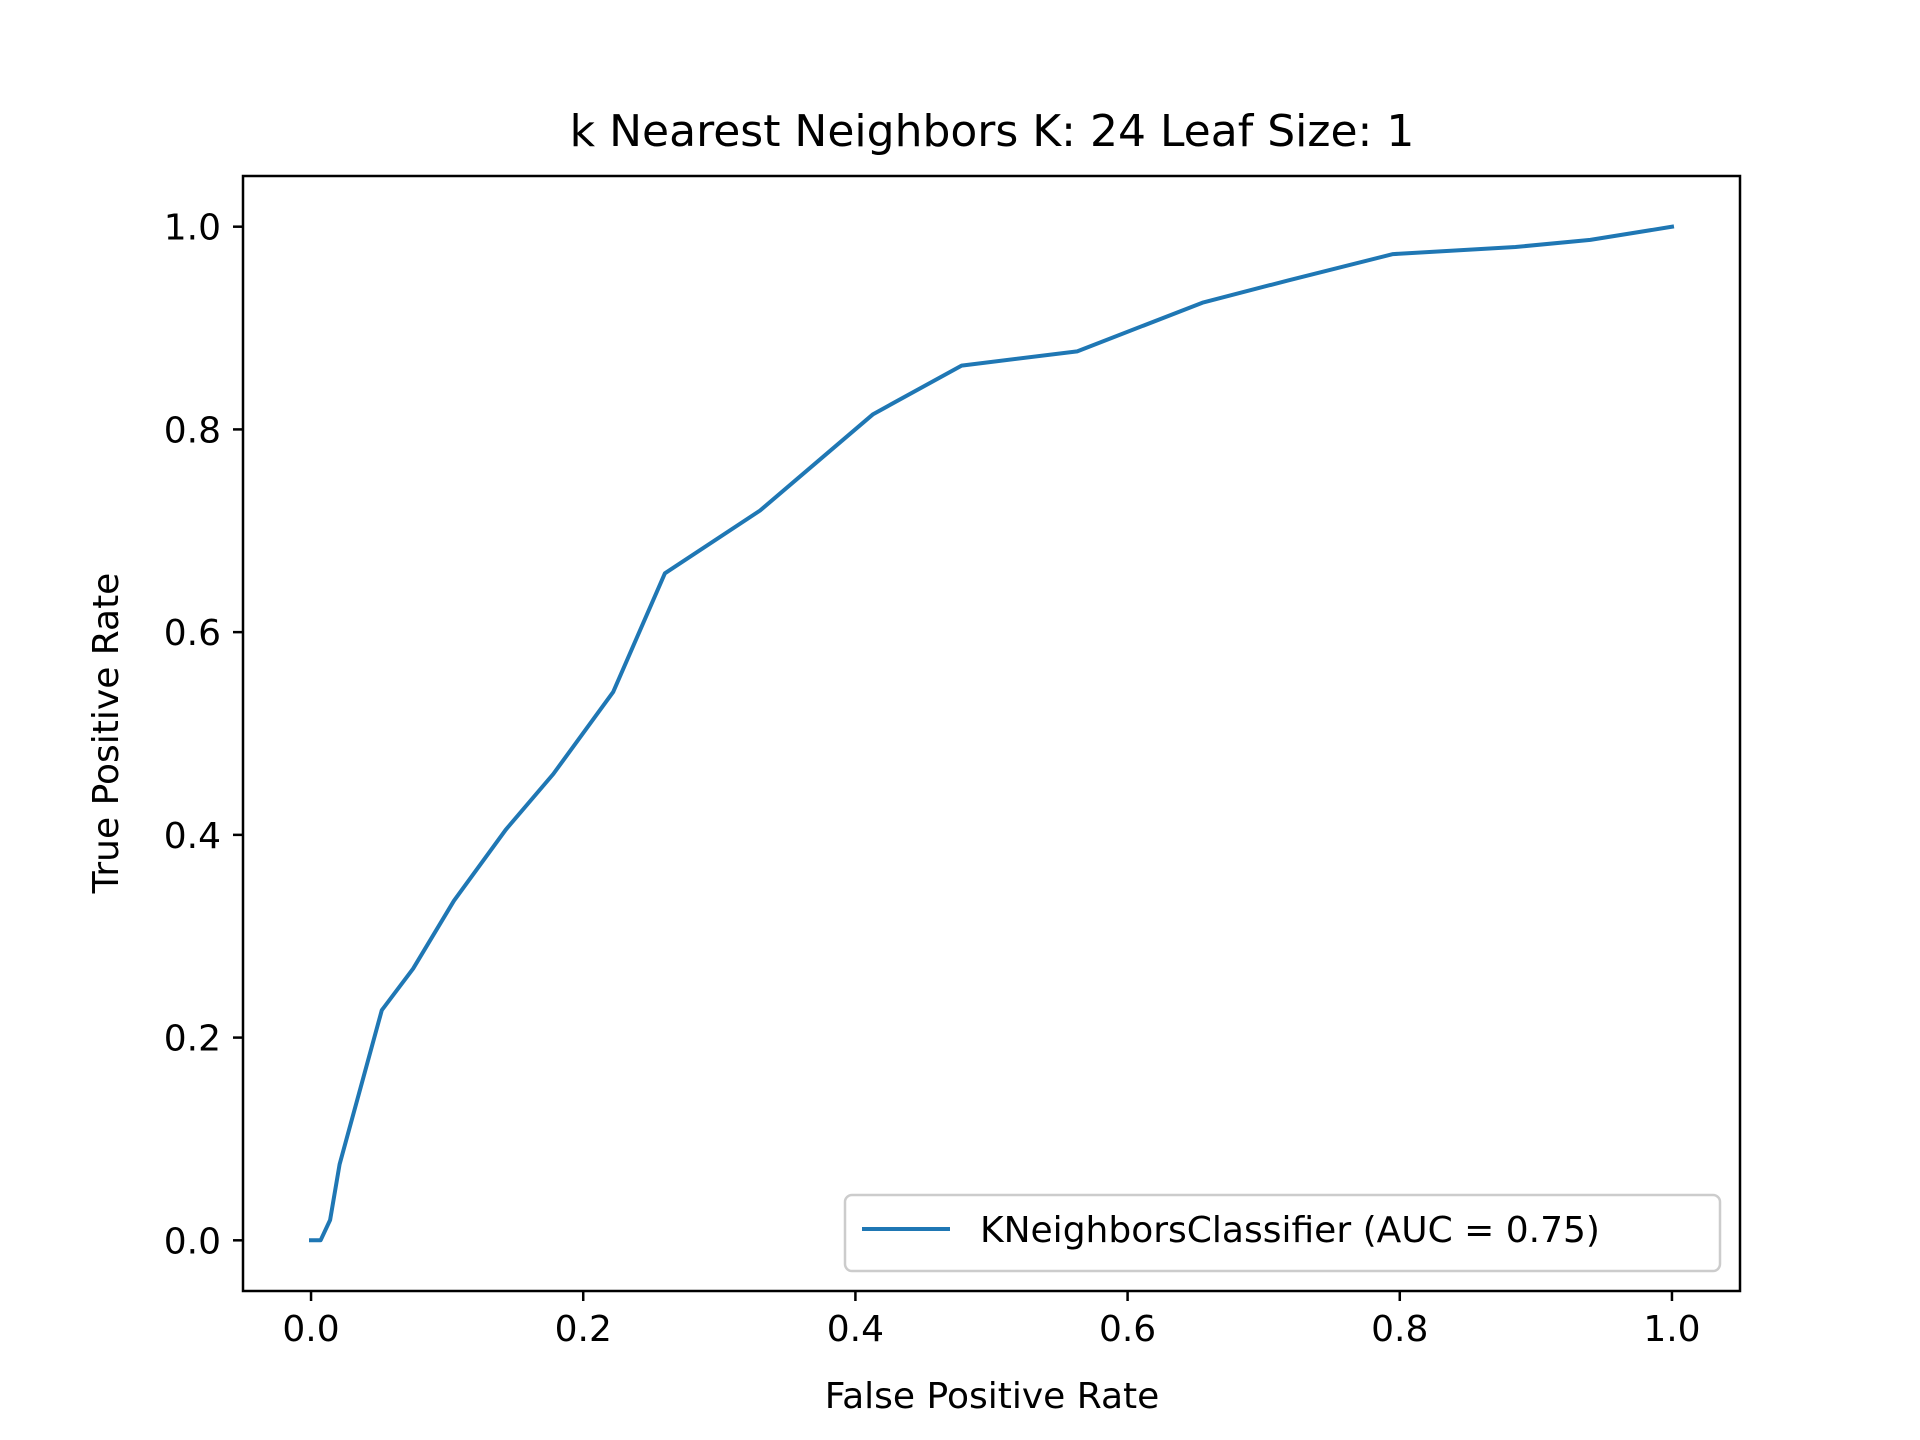 The image size is (1920, 1440). Describe the element at coordinates (583, 1329) in the screenshot. I see `x-tick-label: 0.2` at that location.